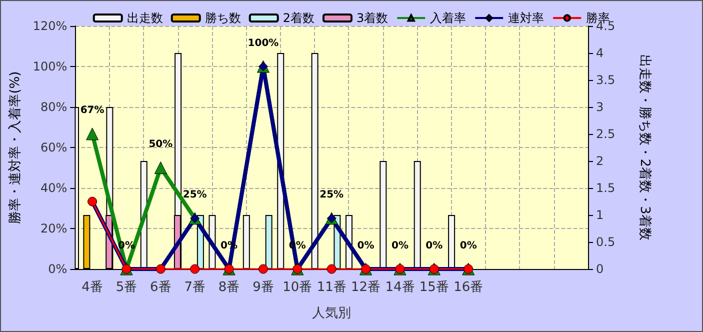 The width and height of the screenshot is (703, 332). I want to click on x-tick-label: 11番, so click(331, 287).